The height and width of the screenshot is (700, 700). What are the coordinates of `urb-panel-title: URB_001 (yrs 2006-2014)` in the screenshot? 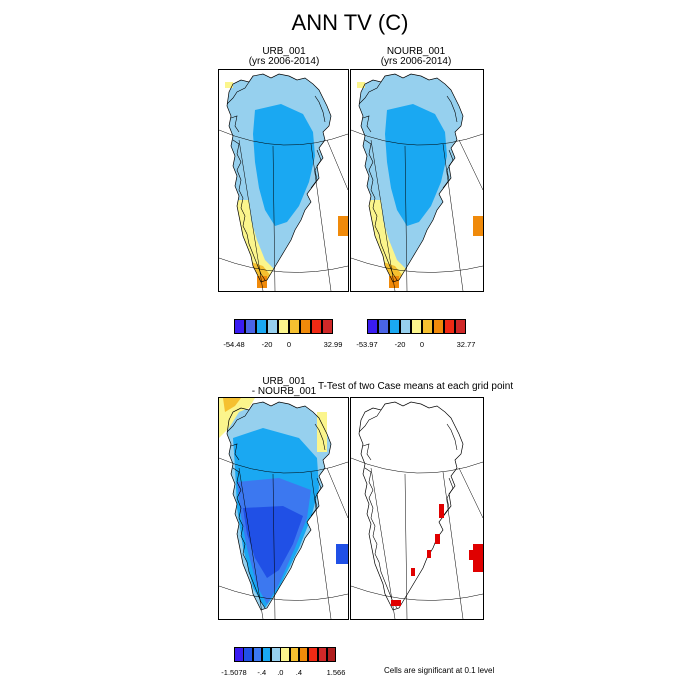 It's located at (284, 57).